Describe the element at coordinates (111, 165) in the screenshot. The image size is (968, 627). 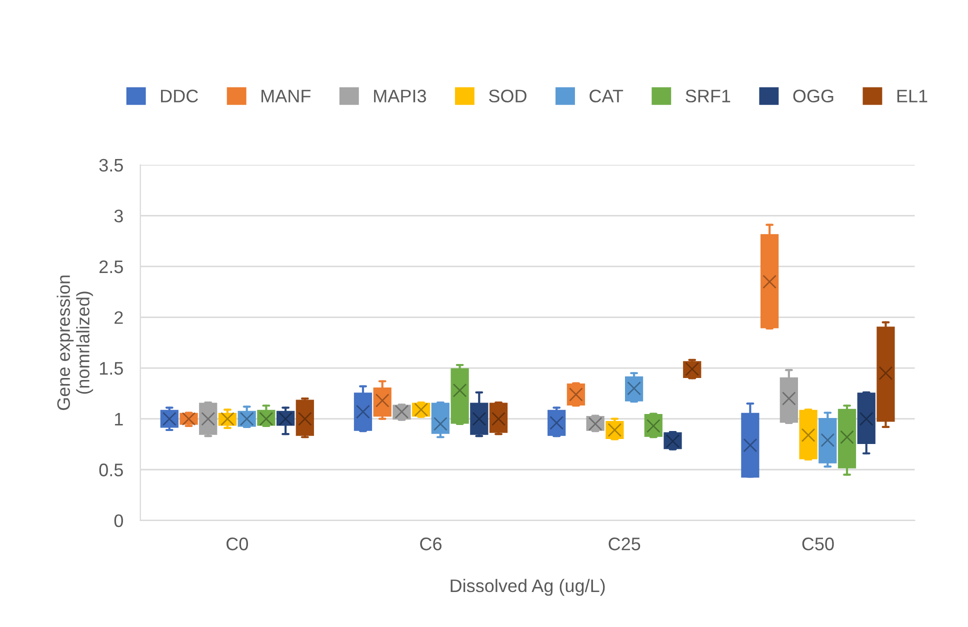
I see `y-tick-label: 3.5` at that location.